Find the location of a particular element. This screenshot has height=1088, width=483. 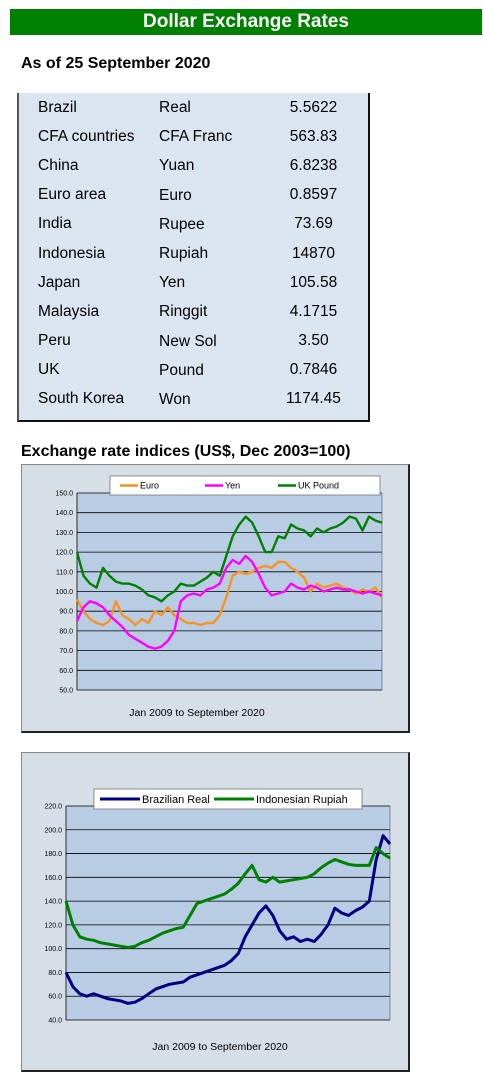

rates-row: Indonesia Rupiah 14870 is located at coordinates (193, 253).